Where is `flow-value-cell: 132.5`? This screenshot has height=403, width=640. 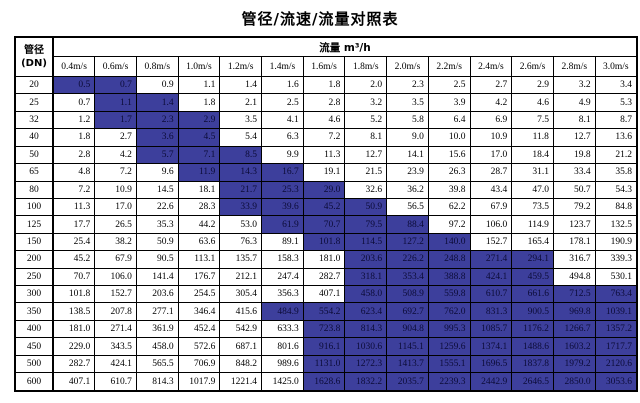 flow-value-cell: 132.5 is located at coordinates (616, 224).